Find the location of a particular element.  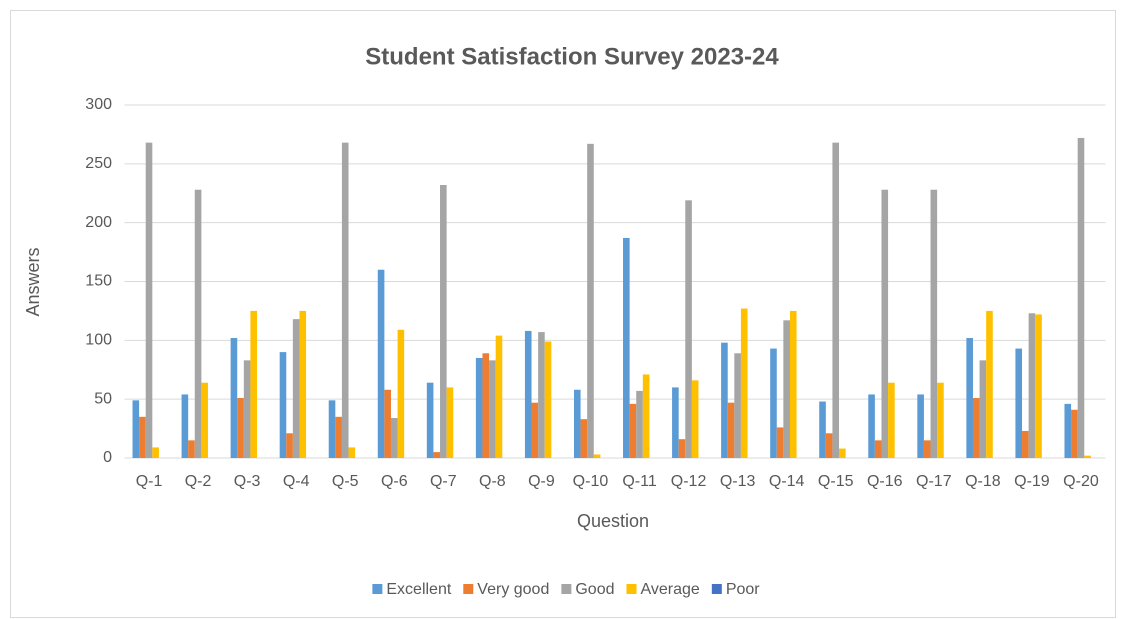

x-tick-label: Q-3 is located at coordinates (247, 481).